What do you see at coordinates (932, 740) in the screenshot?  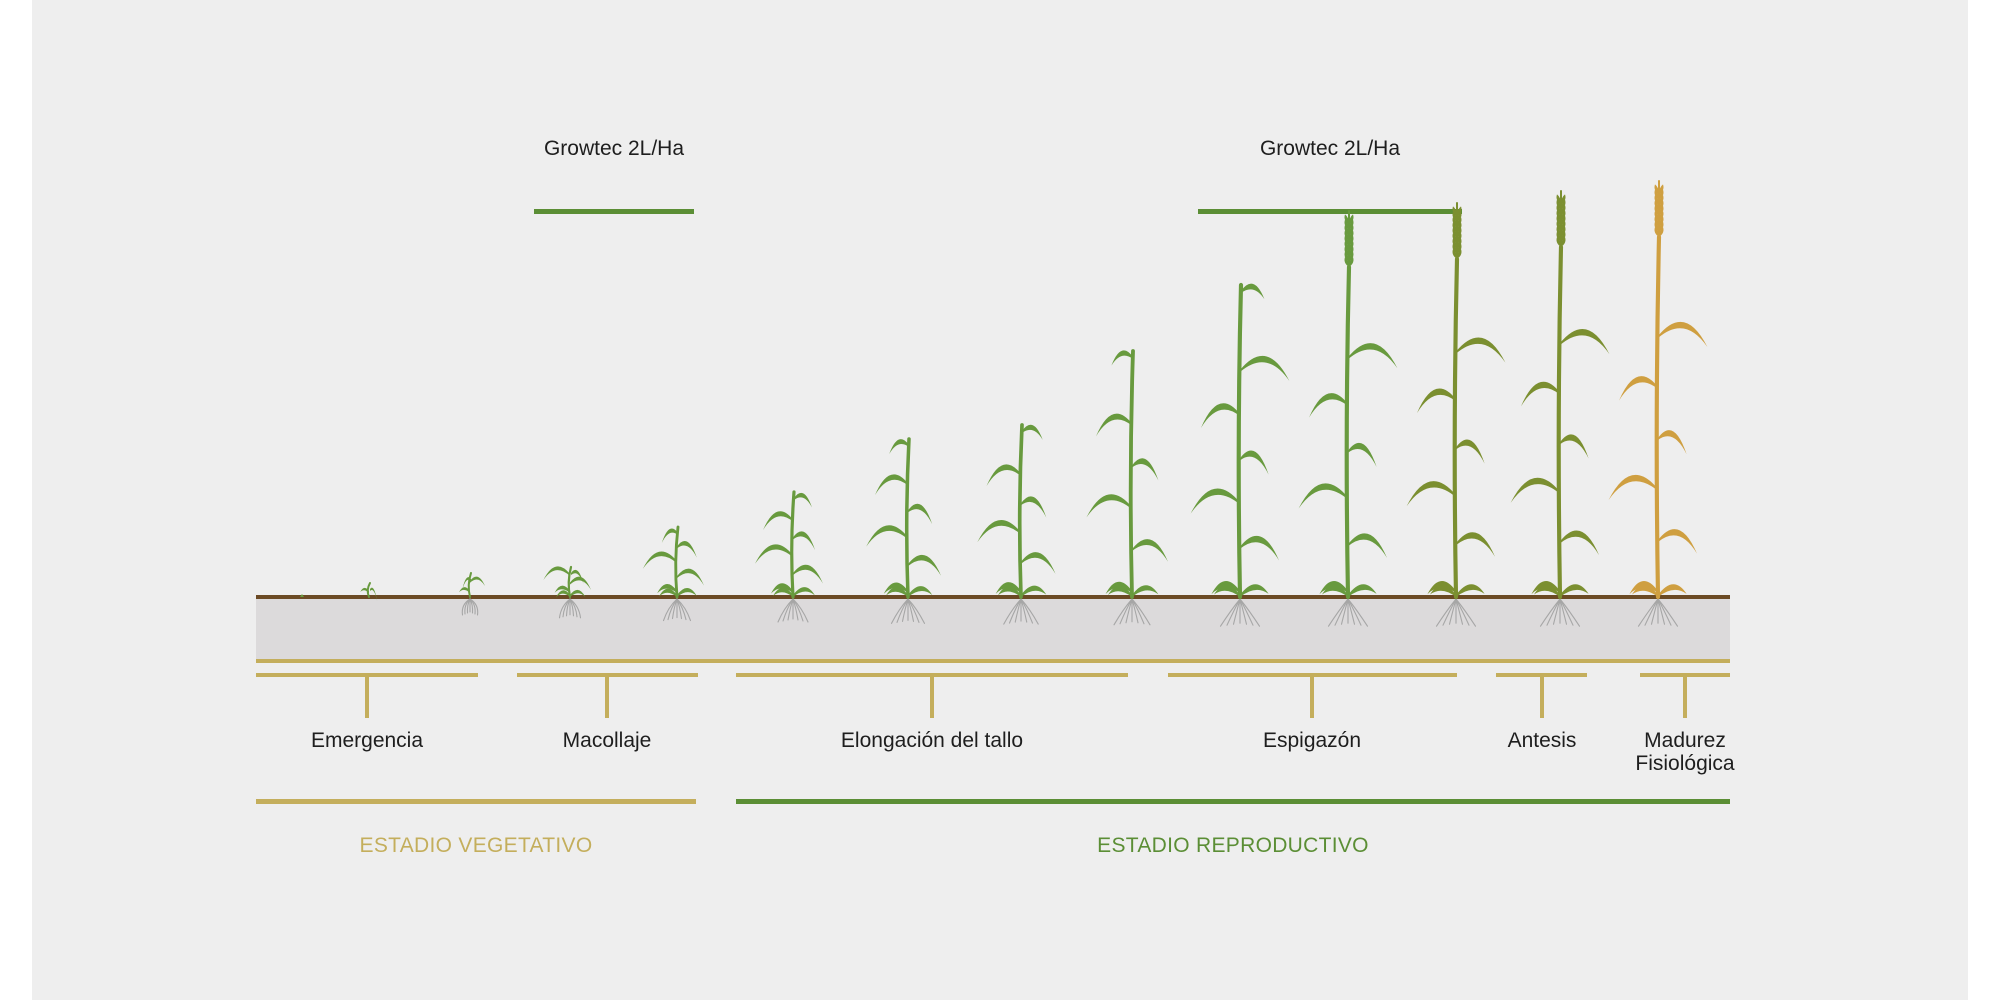 I see `phase-label-elongacion: Elongación del tallo` at bounding box center [932, 740].